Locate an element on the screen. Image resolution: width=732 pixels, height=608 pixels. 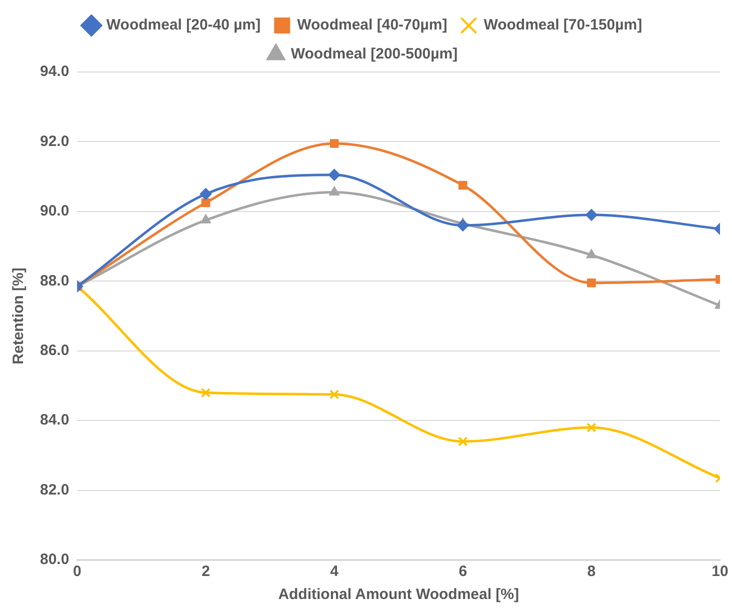
x-tick-label: 4 is located at coordinates (335, 571).